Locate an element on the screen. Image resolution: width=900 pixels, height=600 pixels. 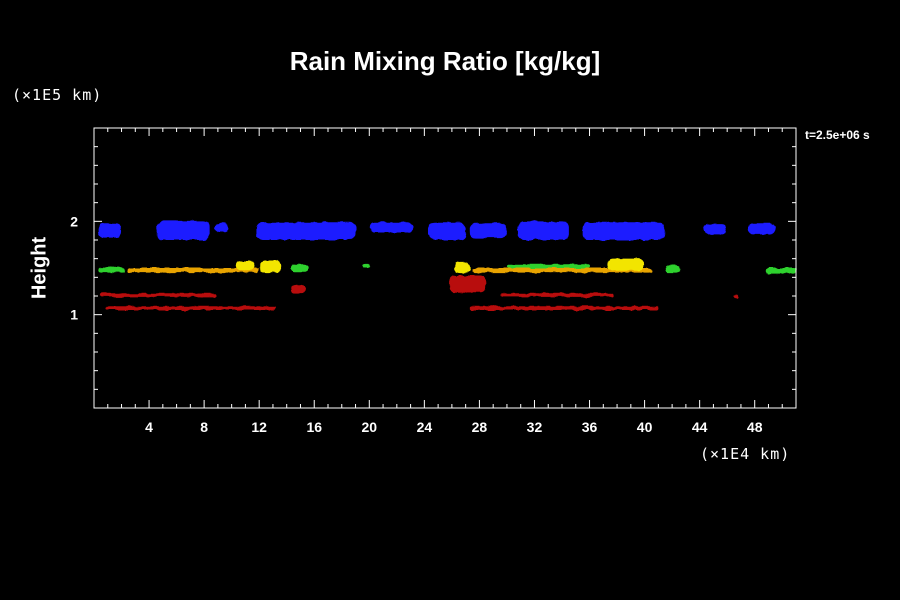
x-tick-label: 48 is located at coordinates (755, 427).